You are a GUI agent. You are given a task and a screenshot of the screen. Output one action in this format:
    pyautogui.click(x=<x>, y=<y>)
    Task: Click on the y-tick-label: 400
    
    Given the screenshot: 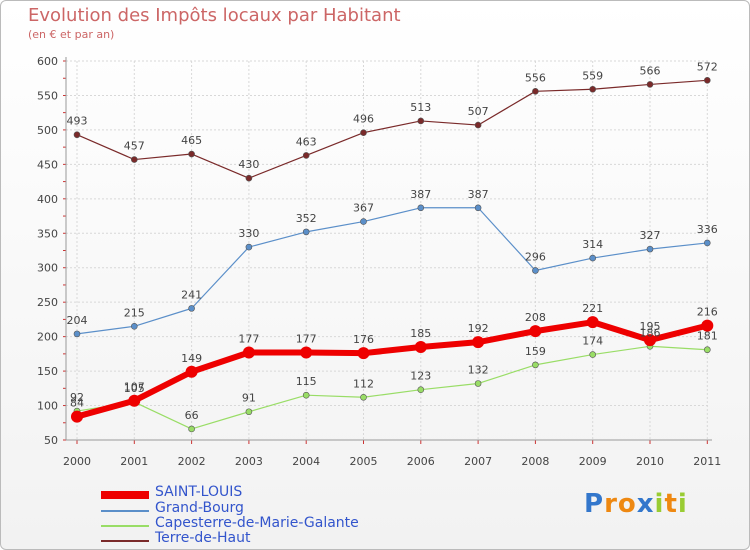 What is the action you would take?
    pyautogui.click(x=47, y=199)
    